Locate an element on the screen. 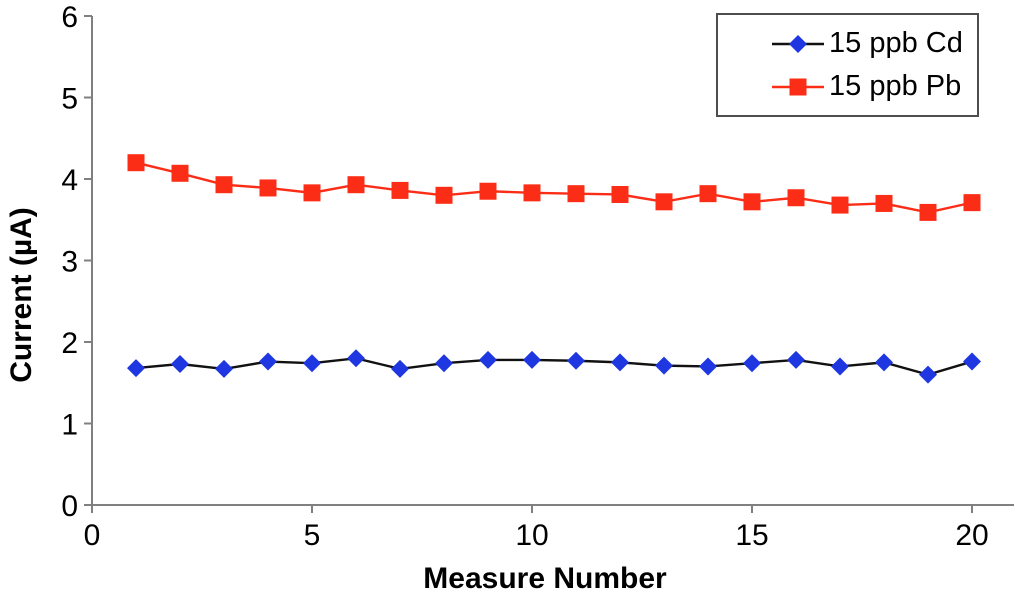  y-tick-label: 5 is located at coordinates (69, 99).